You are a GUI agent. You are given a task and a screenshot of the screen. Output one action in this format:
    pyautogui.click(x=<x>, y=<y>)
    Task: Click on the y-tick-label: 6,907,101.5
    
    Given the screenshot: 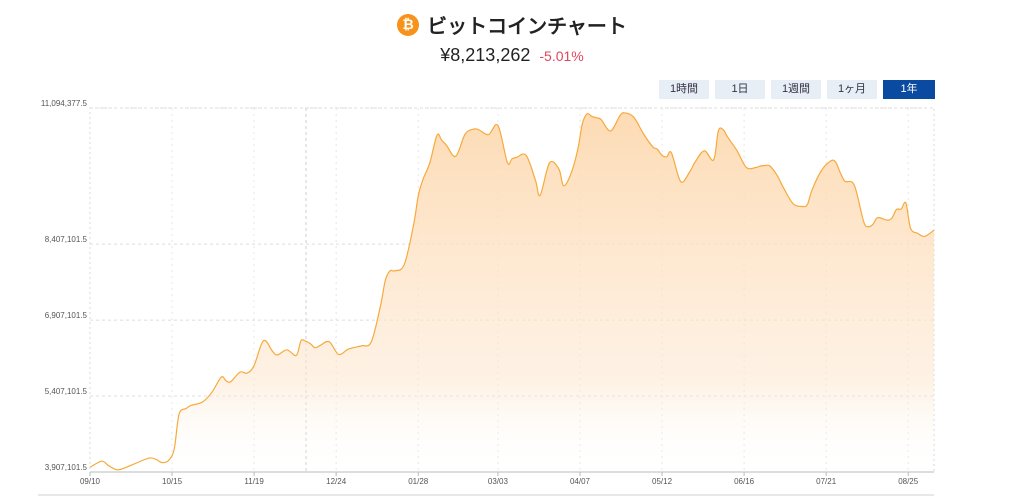 What is the action you would take?
    pyautogui.click(x=66, y=315)
    